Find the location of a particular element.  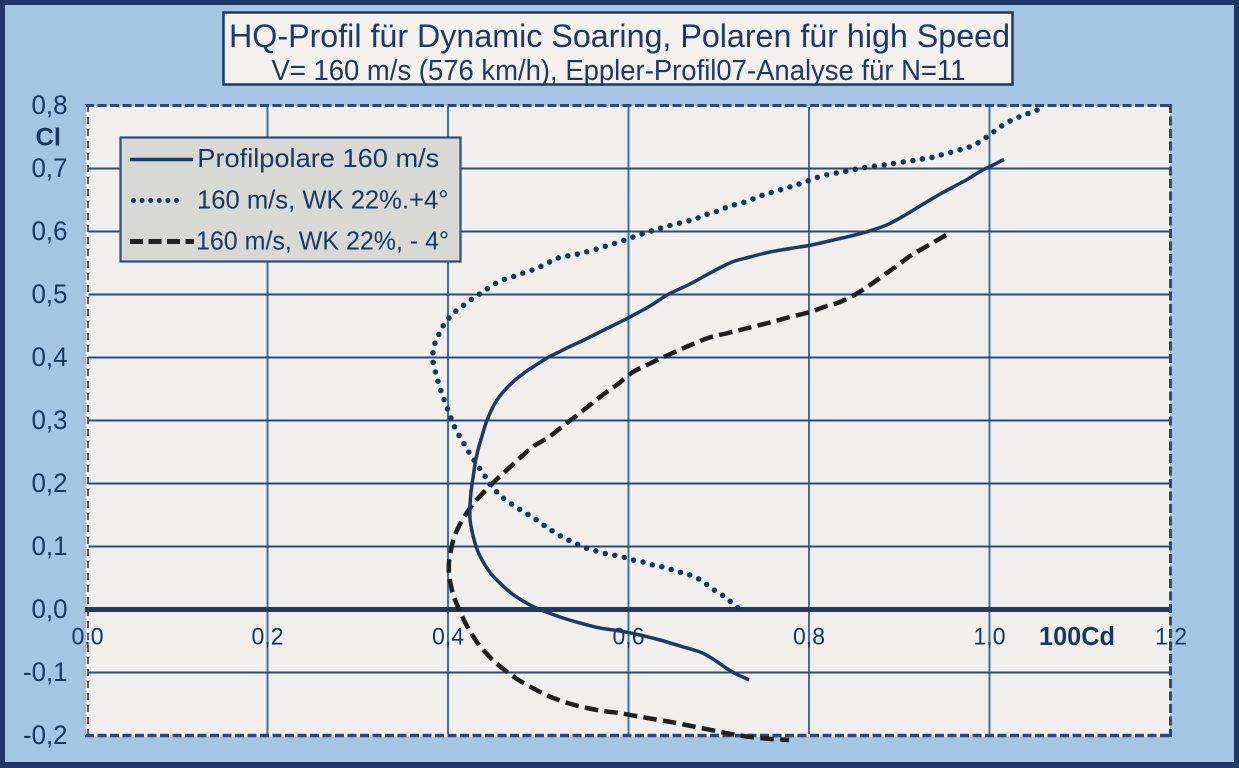

svg-text: 0,7 is located at coordinates (50, 168).